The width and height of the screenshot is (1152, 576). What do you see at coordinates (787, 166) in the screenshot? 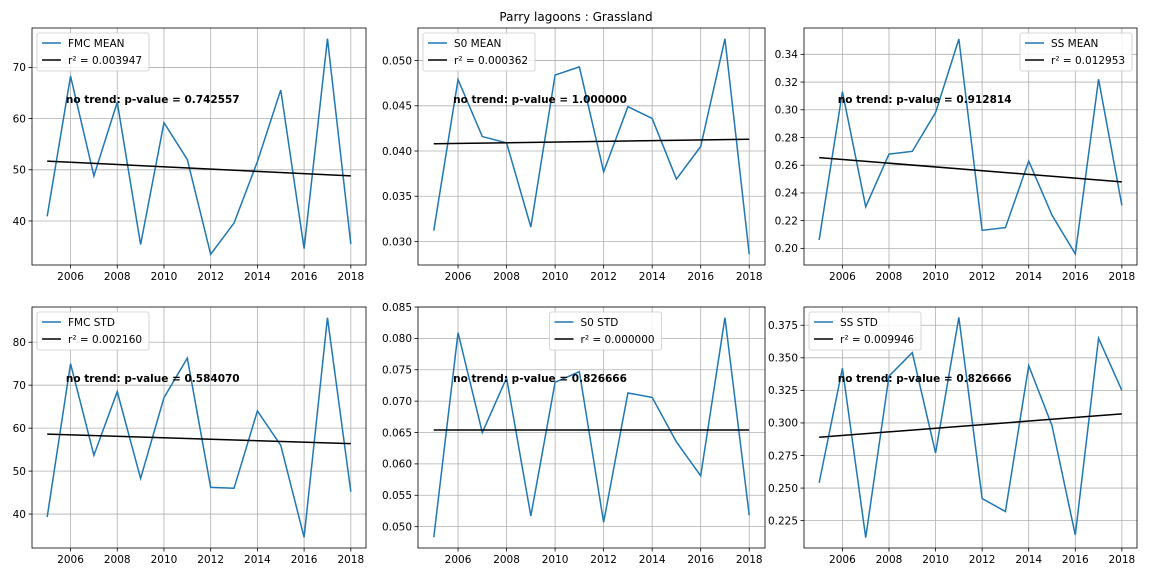
I see `y-tick-label: 0.26` at bounding box center [787, 166].